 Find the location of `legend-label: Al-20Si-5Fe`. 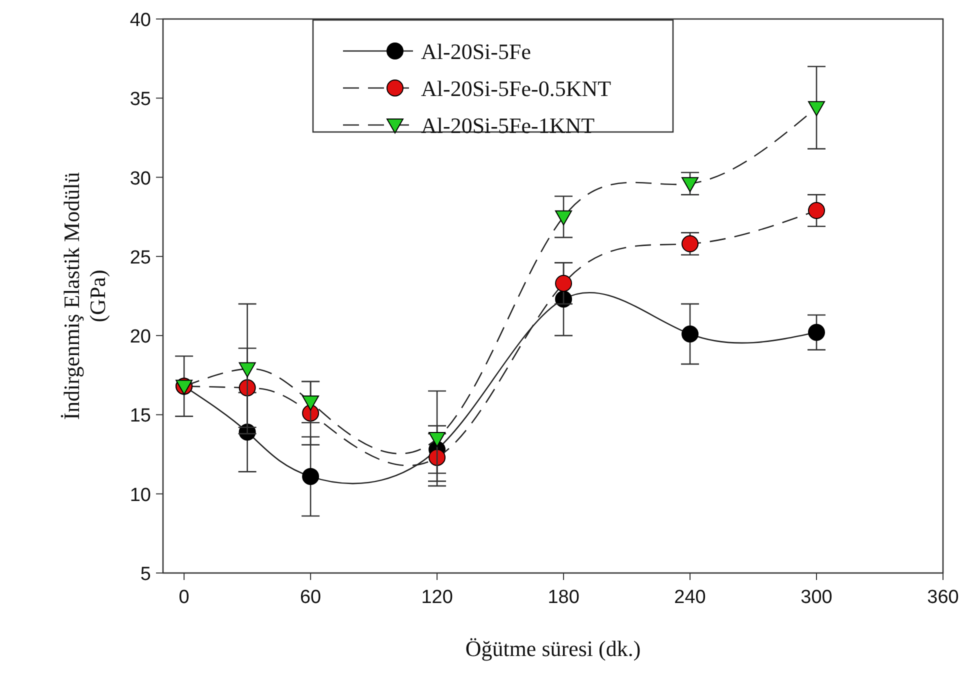

legend-label: Al-20Si-5Fe is located at coordinates (476, 51).